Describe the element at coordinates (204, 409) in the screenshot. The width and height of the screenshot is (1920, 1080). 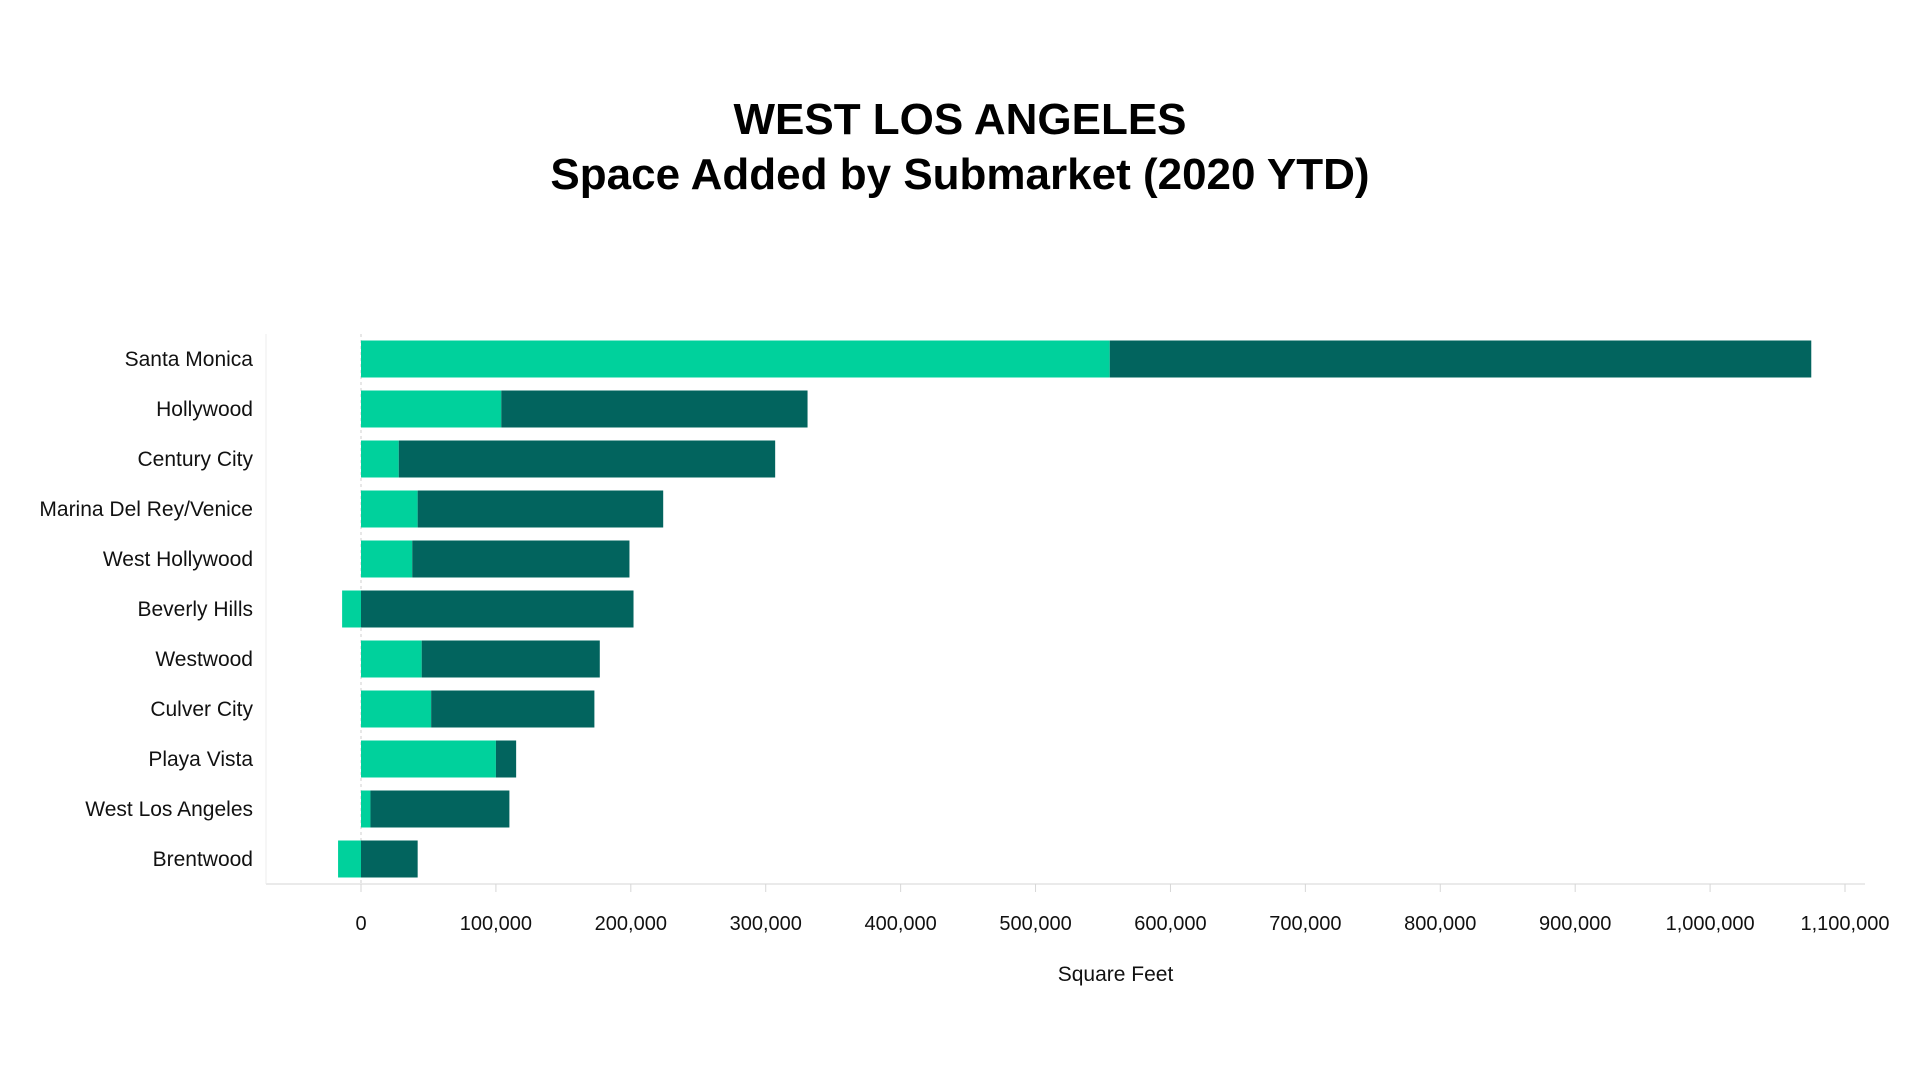
I see `category-label-1: Hollywood` at that location.